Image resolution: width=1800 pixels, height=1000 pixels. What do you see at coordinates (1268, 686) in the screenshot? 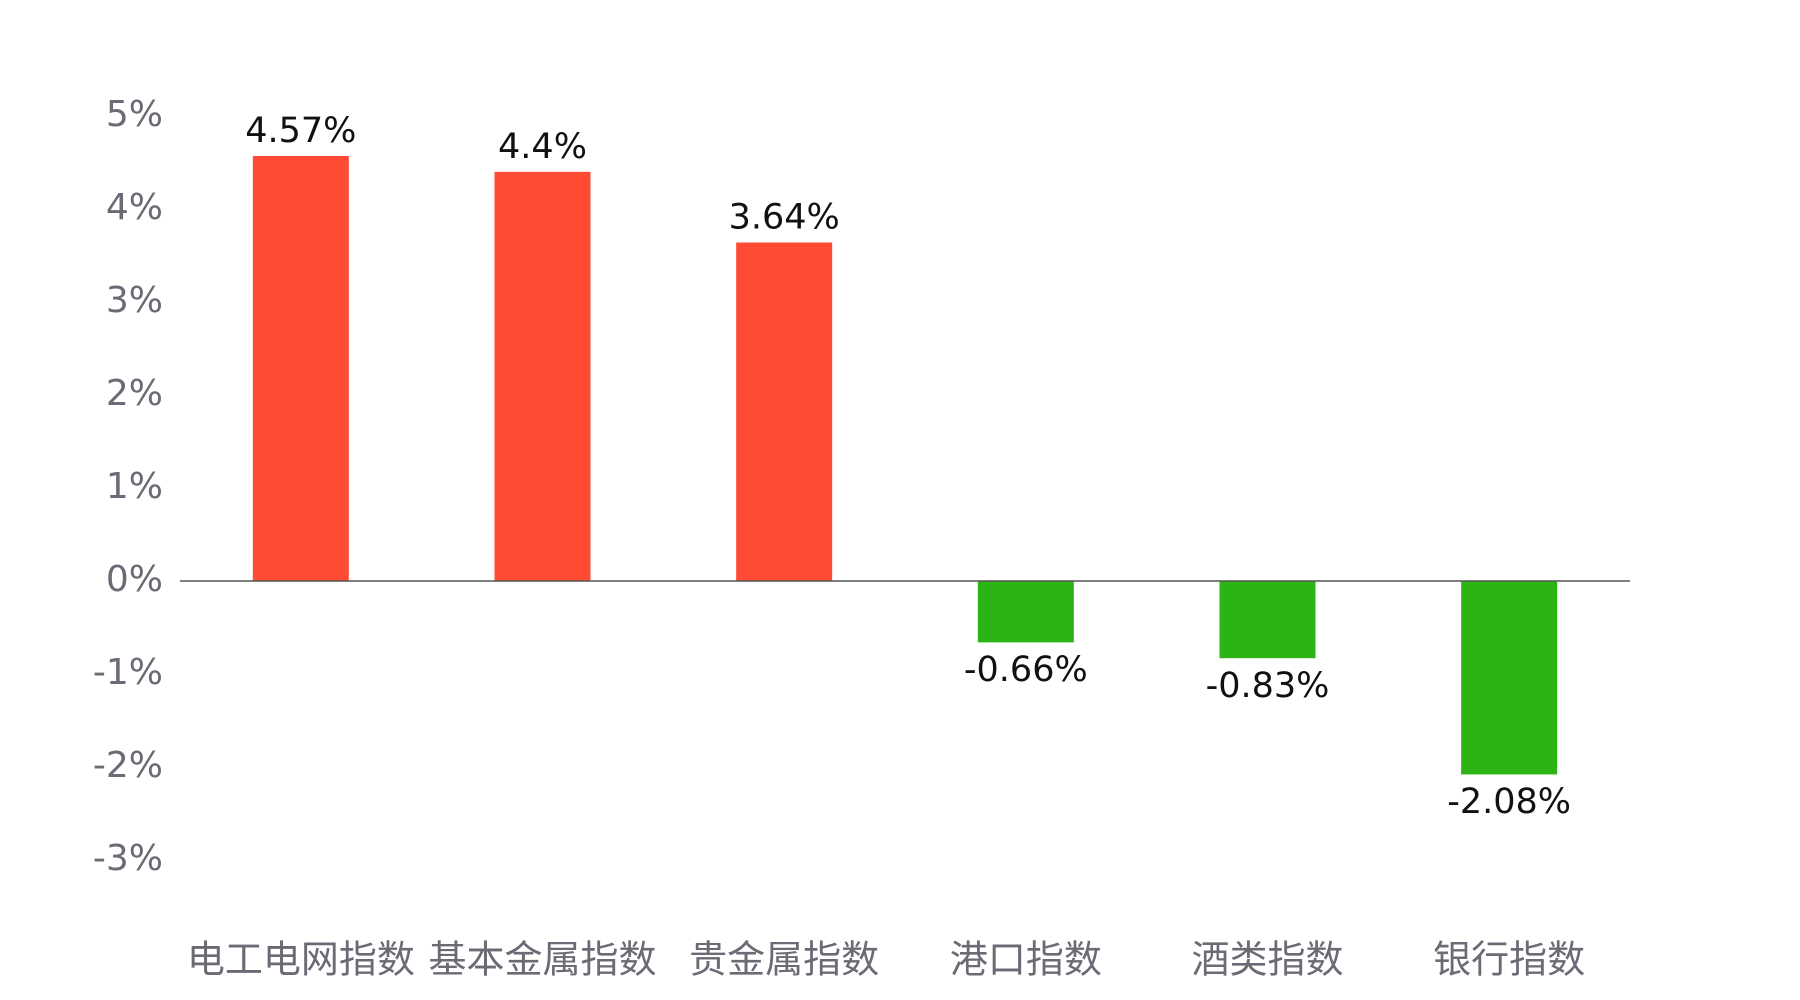
I see `data-label: -0.83%` at bounding box center [1268, 686].